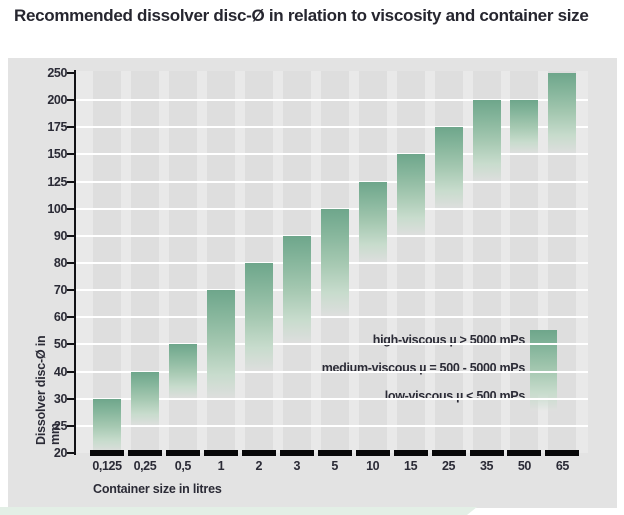 Image resolution: width=624 pixels, height=515 pixels. What do you see at coordinates (57, 73) in the screenshot?
I see `y-tick-label: 250` at bounding box center [57, 73].